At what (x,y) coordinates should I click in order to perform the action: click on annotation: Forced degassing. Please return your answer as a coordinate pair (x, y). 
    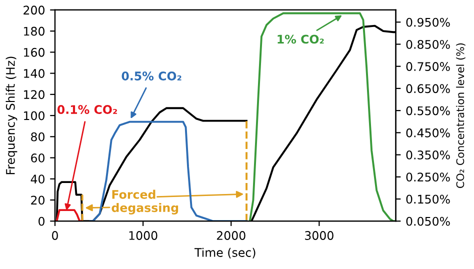
    Looking at the image, I should click on (145, 202).